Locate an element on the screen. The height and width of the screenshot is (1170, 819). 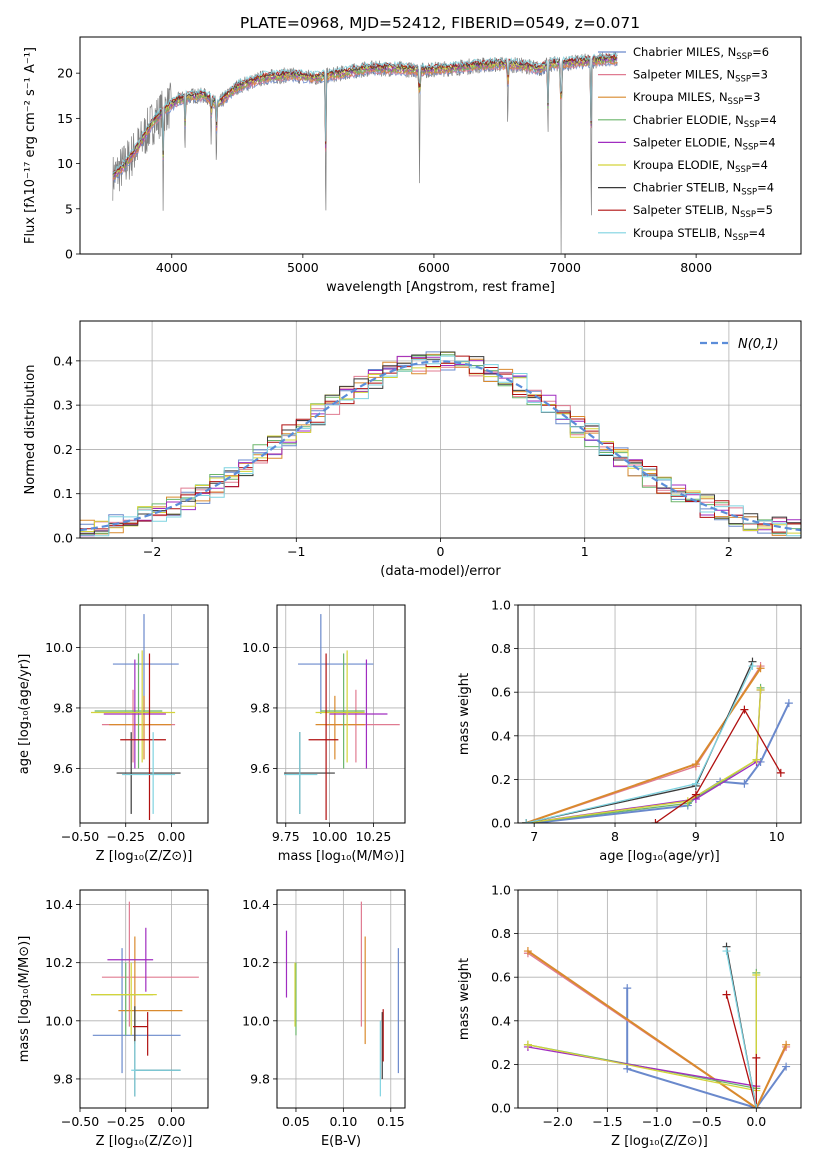
legend-entry: Salpeter STELIB, NSSP=5 is located at coordinates (703, 211).